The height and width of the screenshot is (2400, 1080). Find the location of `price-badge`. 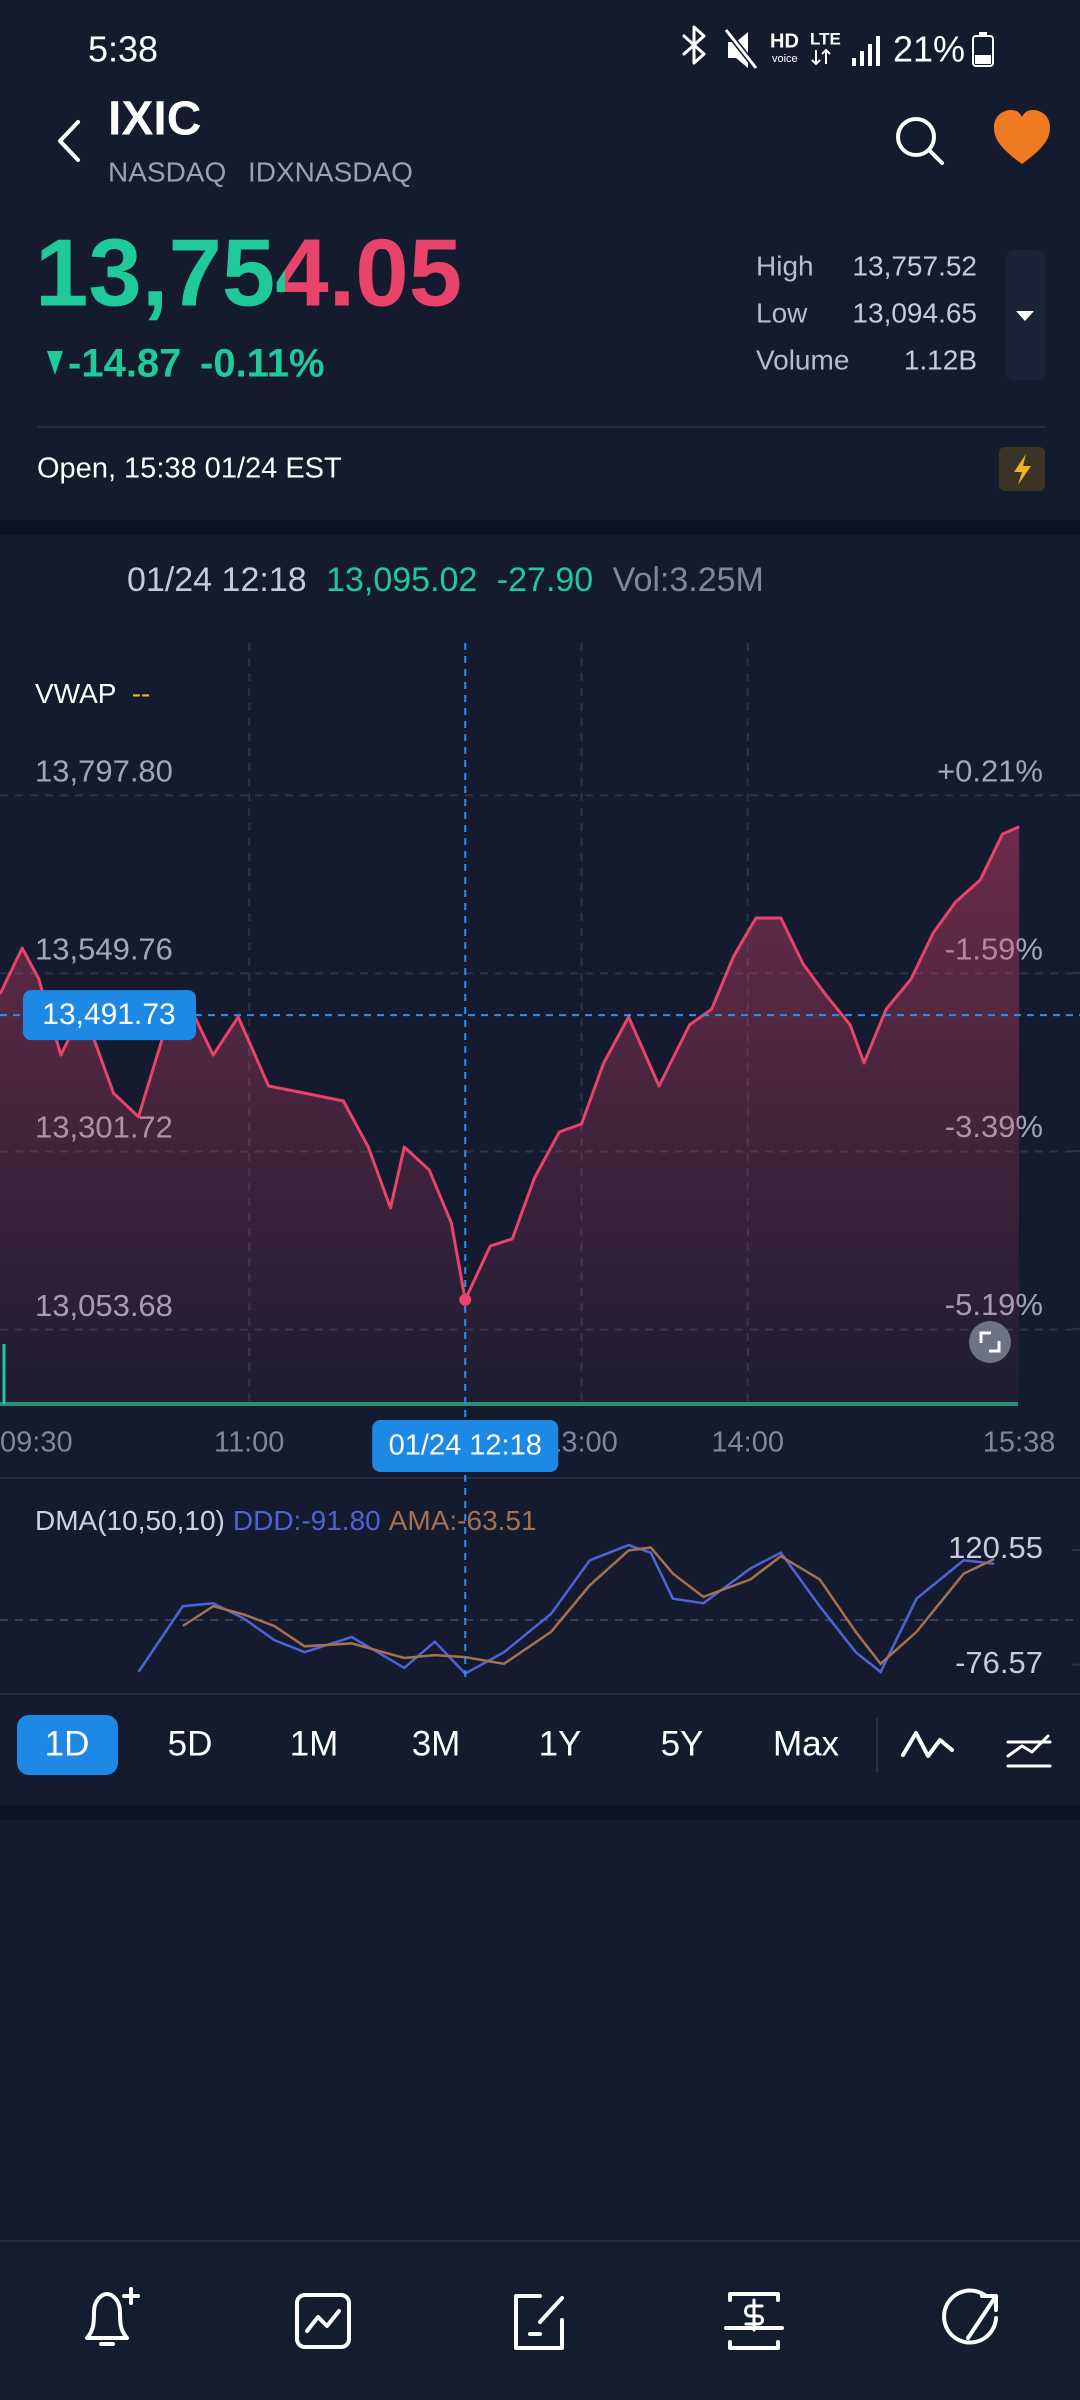

price-badge is located at coordinates (109, 1015).